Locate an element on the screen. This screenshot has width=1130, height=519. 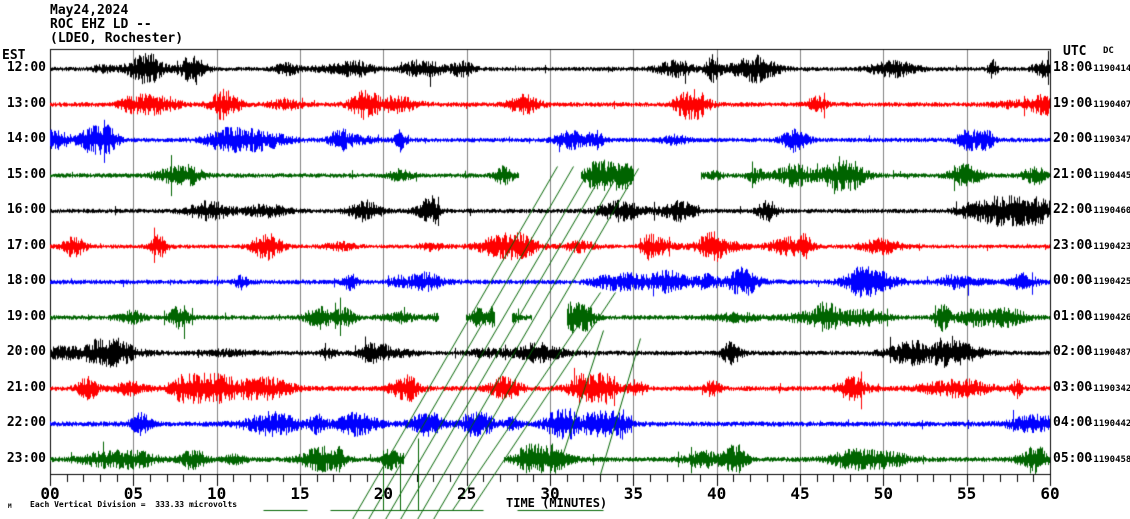
est-hour-label: 20:00 is located at coordinates (26, 351).